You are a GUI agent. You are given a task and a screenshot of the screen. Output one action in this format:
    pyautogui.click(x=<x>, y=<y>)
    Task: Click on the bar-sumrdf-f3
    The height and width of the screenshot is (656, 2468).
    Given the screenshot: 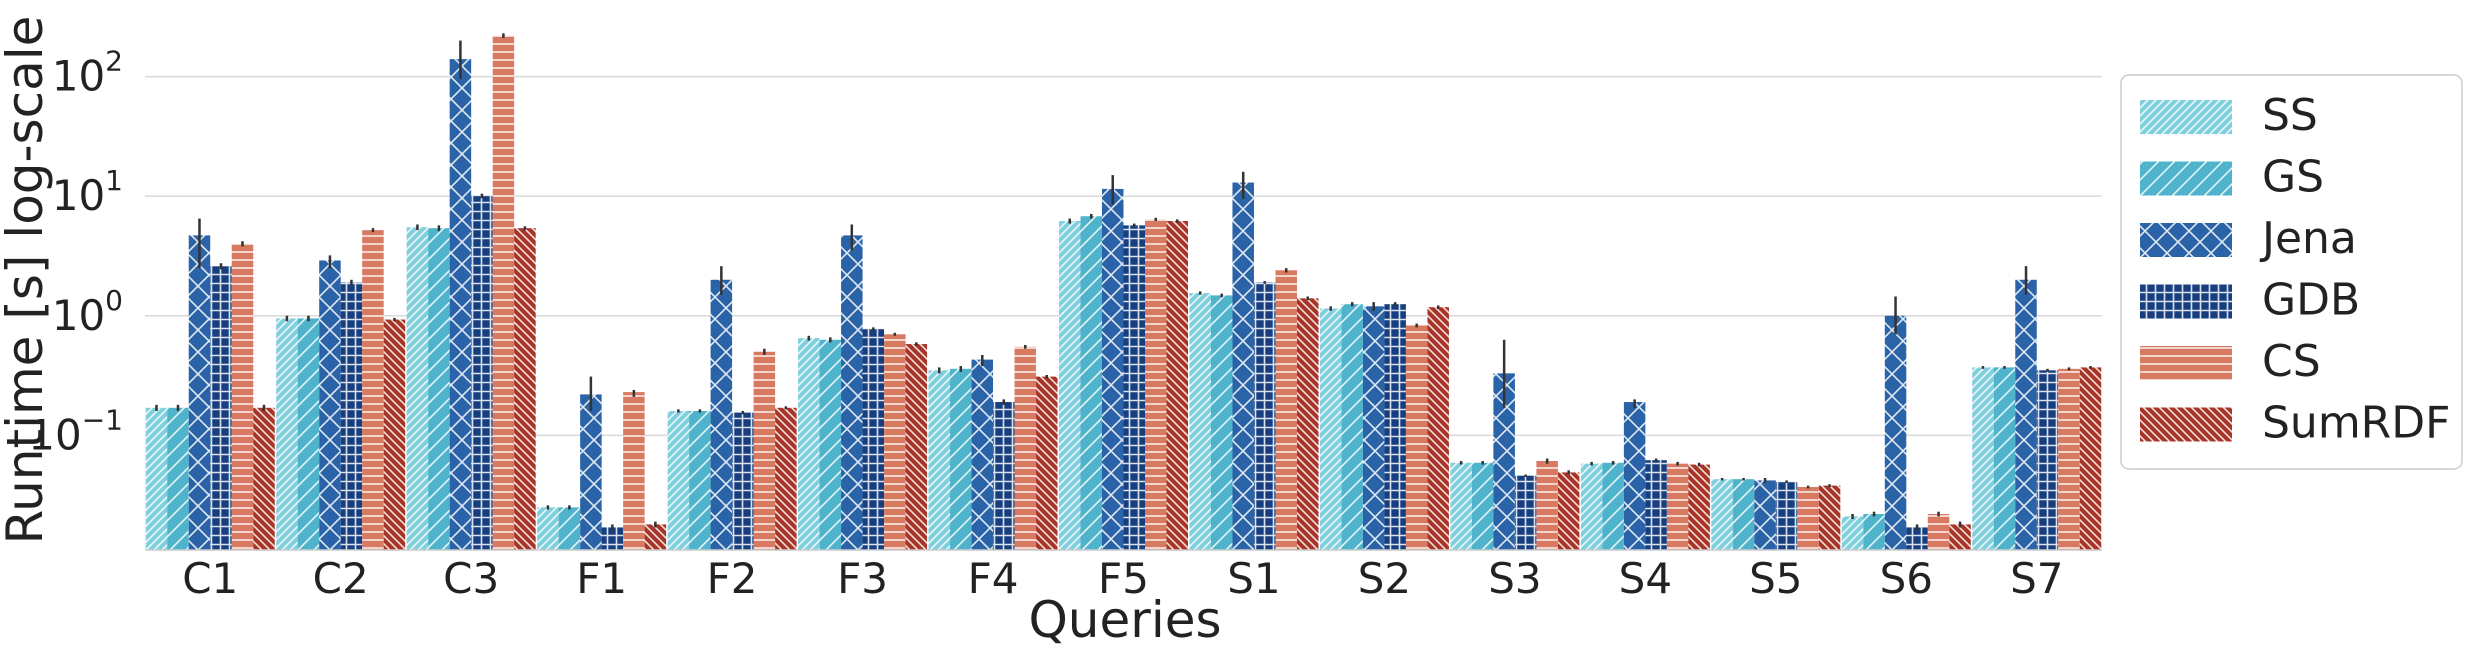 What is the action you would take?
    pyautogui.click(x=916, y=447)
    